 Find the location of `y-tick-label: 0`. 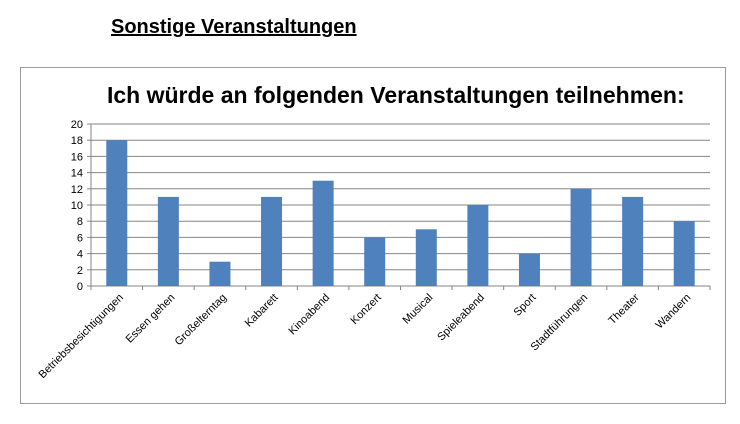

y-tick-label: 0 is located at coordinates (80, 287).